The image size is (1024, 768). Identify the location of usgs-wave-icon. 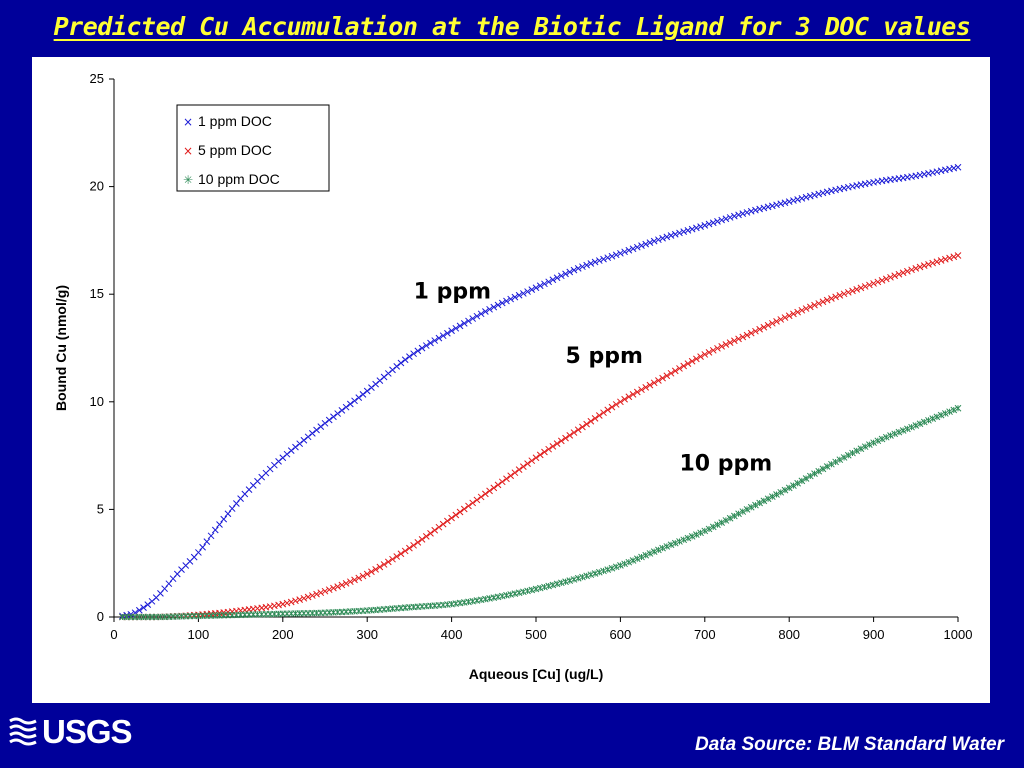
(23, 731).